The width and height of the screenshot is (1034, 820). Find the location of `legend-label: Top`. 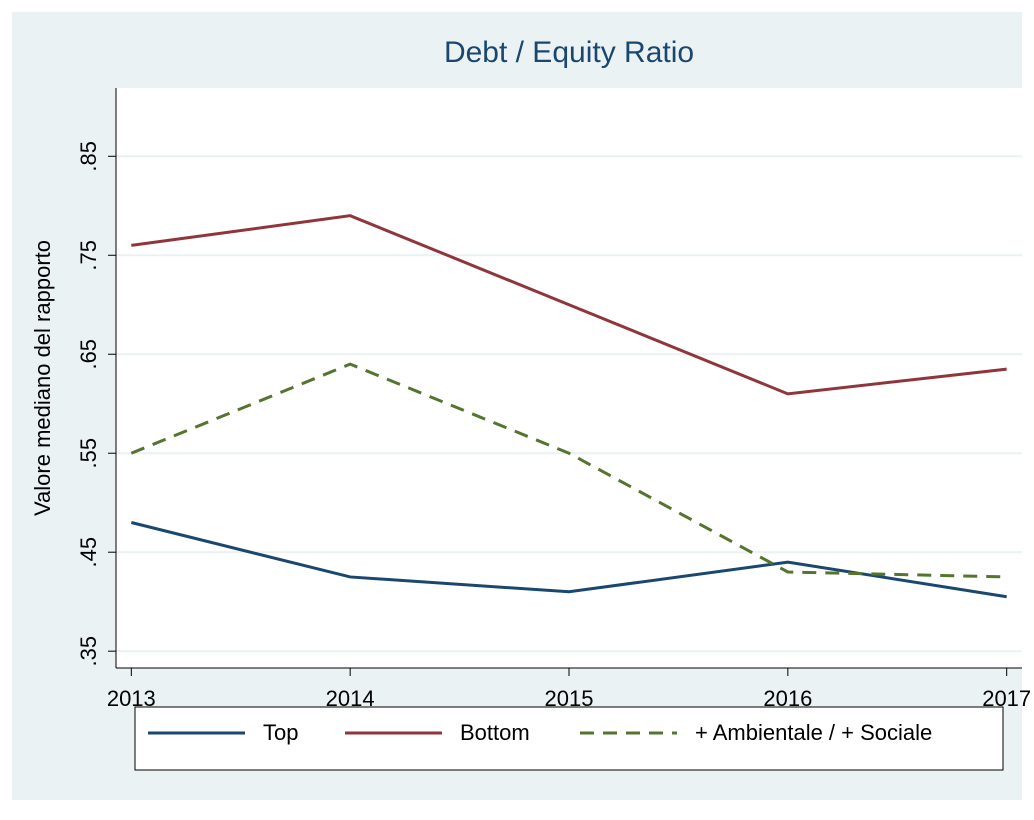

legend-label: Top is located at coordinates (280, 732).